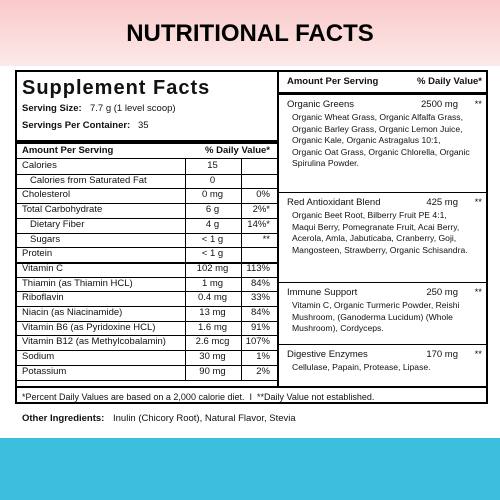 The image size is (500, 500). I want to click on nutrient-dv: 113%, so click(258, 268).